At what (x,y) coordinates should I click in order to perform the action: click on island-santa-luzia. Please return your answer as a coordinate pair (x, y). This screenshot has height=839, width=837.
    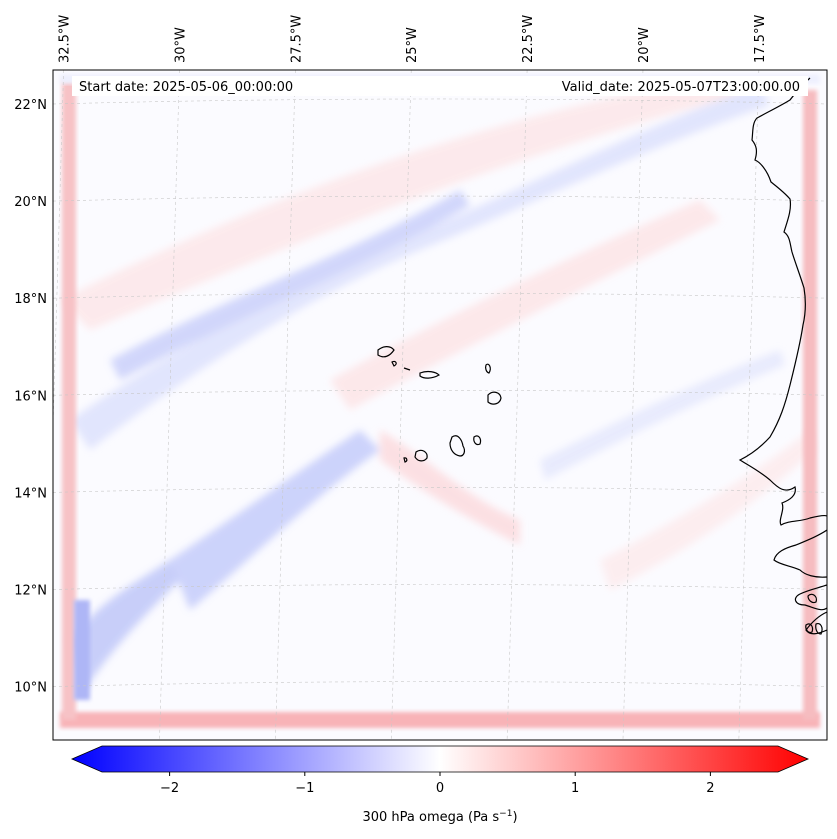
    Looking at the image, I should click on (407, 369).